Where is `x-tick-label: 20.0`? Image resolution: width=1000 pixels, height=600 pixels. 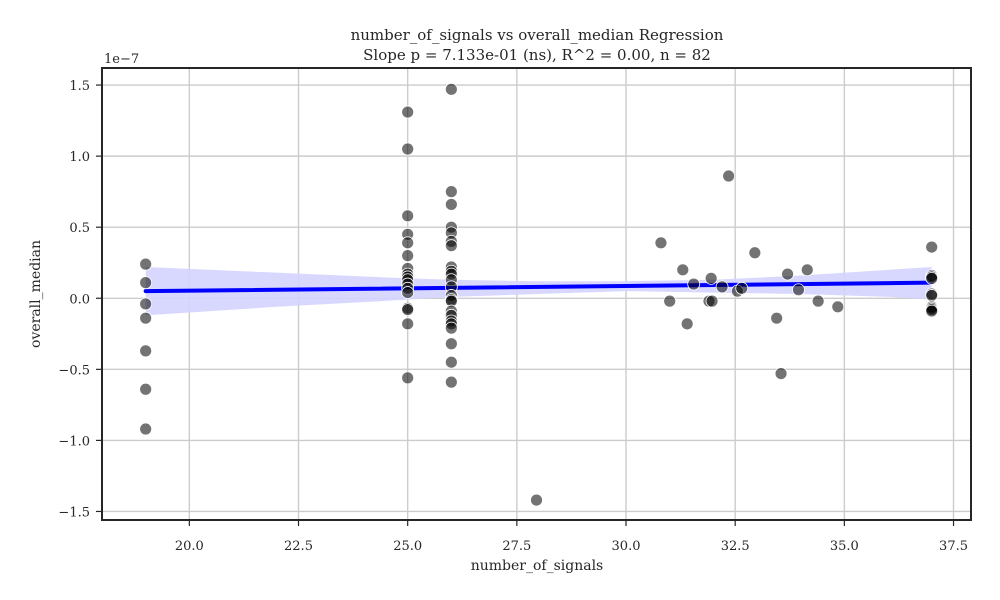 x-tick-label: 20.0 is located at coordinates (189, 546).